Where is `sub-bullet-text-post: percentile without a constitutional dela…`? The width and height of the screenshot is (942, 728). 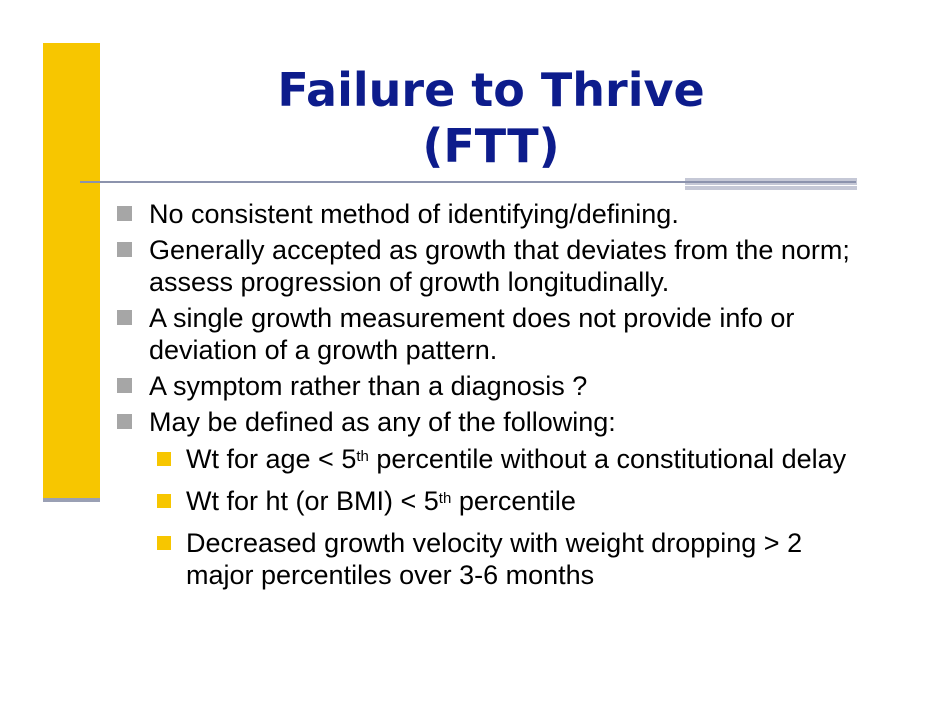
sub-bullet-text-post: percentile without a constitutional dela… is located at coordinates (607, 459).